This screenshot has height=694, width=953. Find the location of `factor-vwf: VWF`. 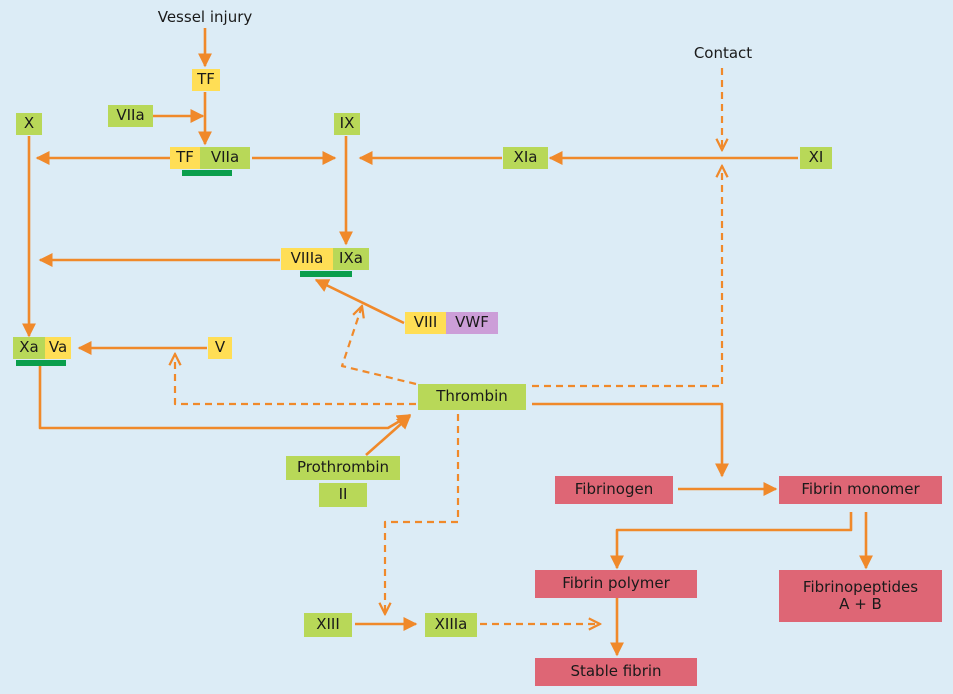

factor-vwf: VWF is located at coordinates (472, 323).